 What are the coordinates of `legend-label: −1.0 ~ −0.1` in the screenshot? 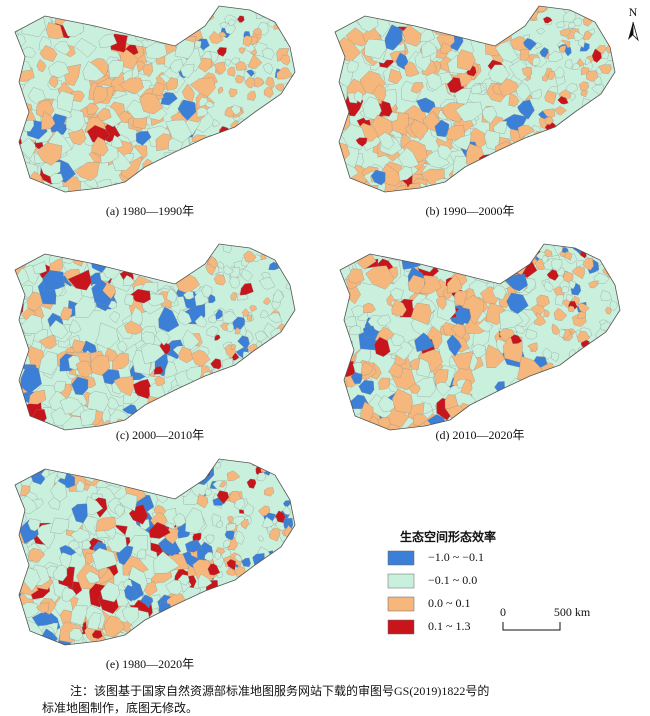 It's located at (456, 557).